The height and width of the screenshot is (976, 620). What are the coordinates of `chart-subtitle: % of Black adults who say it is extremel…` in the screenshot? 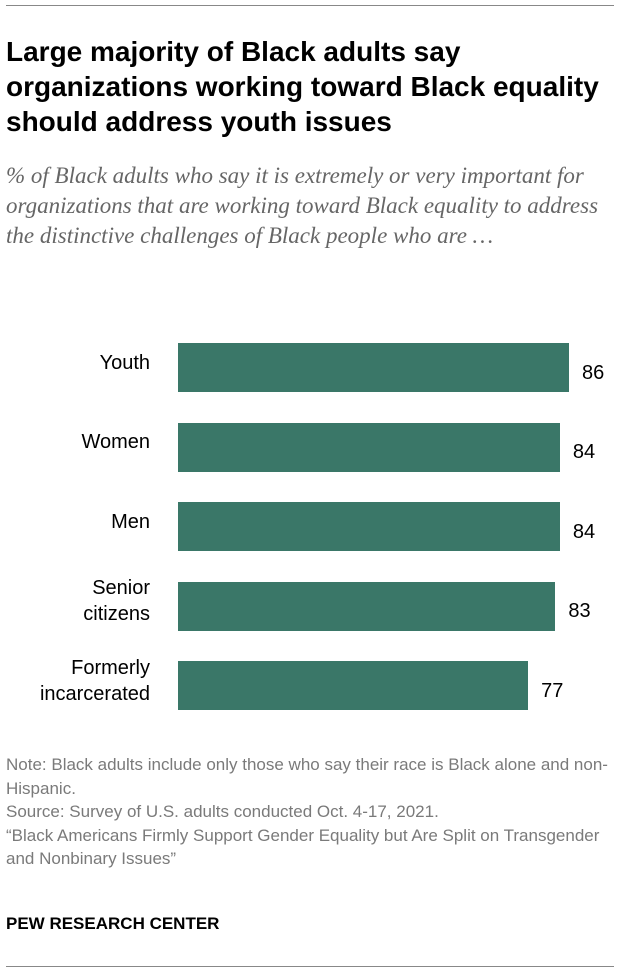 It's located at (302, 205).